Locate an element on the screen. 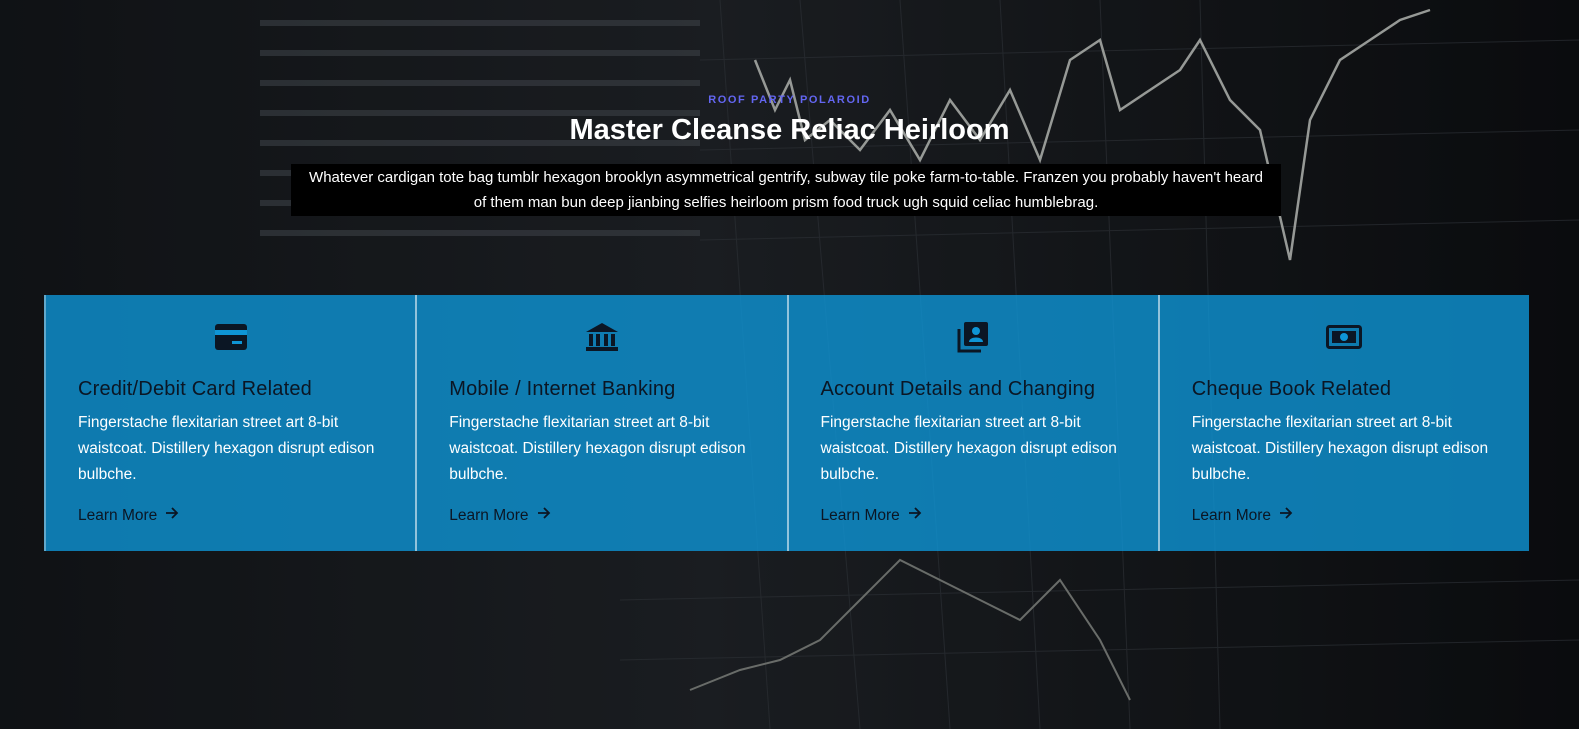  card-title: Account Details and Changing is located at coordinates (958, 389).